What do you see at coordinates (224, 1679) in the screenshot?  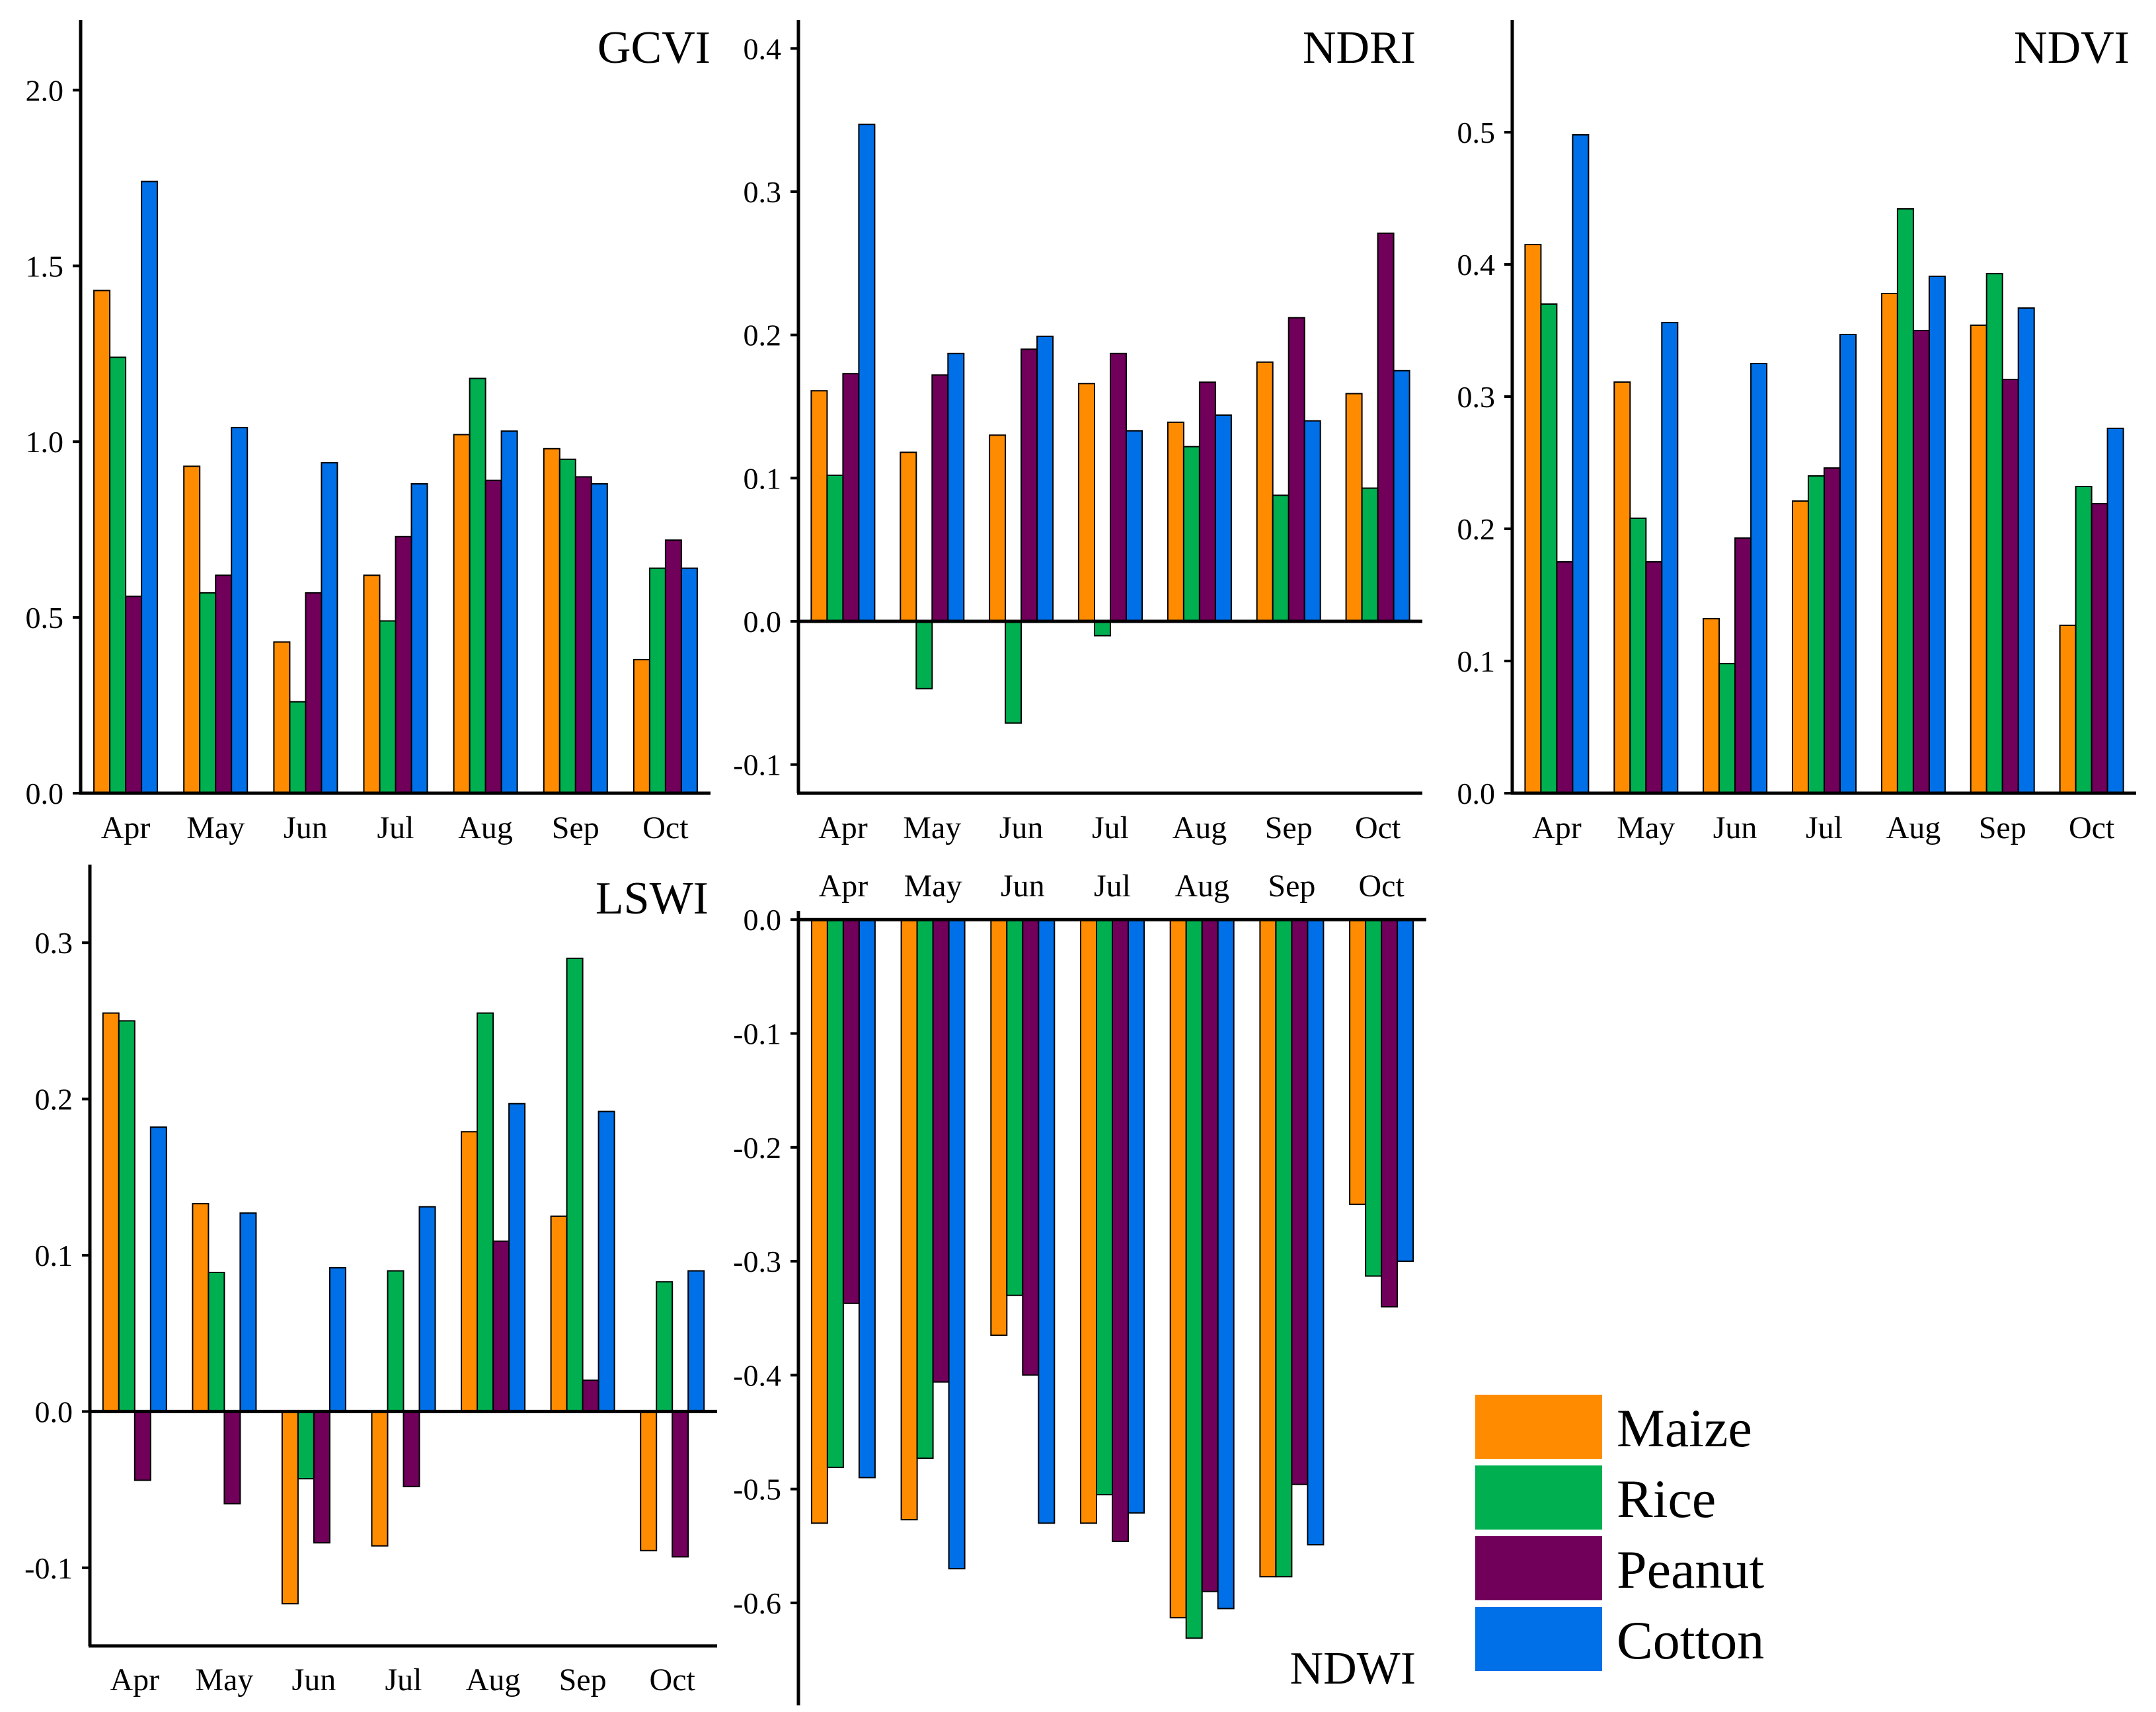 I see `lswi-category-label: May` at bounding box center [224, 1679].